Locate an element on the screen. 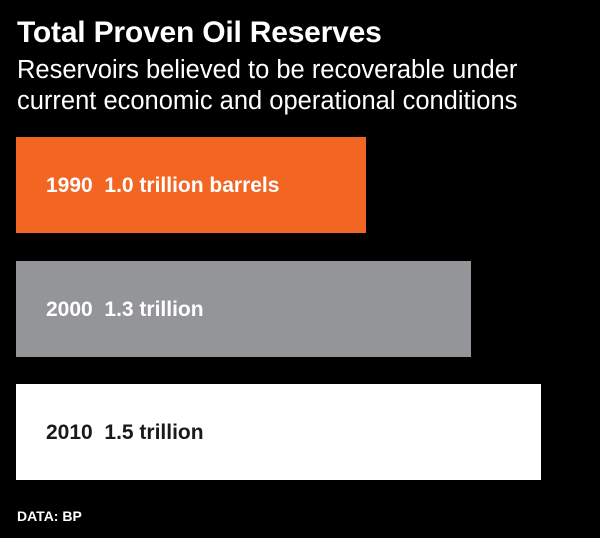 The image size is (600, 538). bar-2000 is located at coordinates (243, 309).